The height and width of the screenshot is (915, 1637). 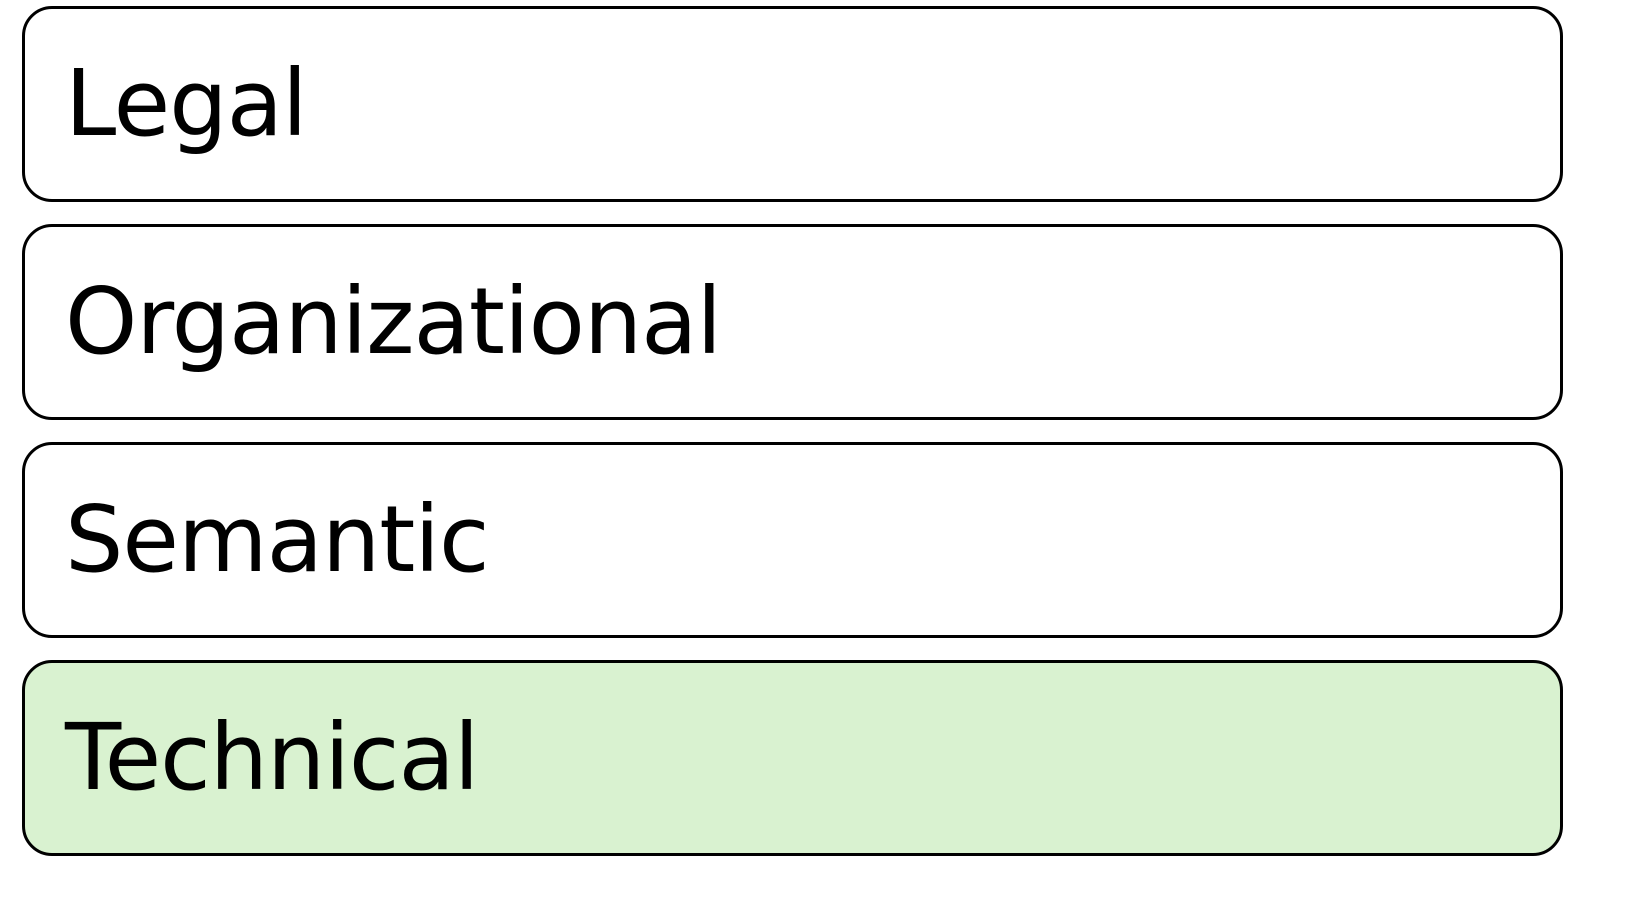 What do you see at coordinates (186, 103) in the screenshot?
I see `layer-label-legal: Legal` at bounding box center [186, 103].